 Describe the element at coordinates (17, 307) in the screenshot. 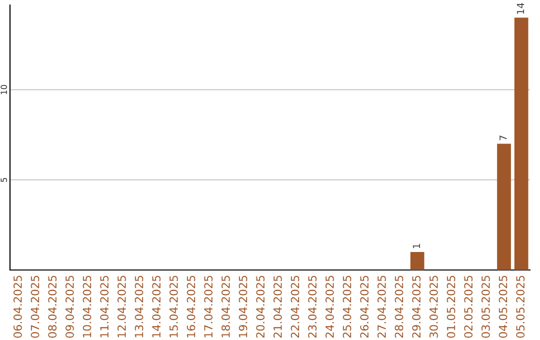

I see `x-tick-label: 06.04.2025` at that location.